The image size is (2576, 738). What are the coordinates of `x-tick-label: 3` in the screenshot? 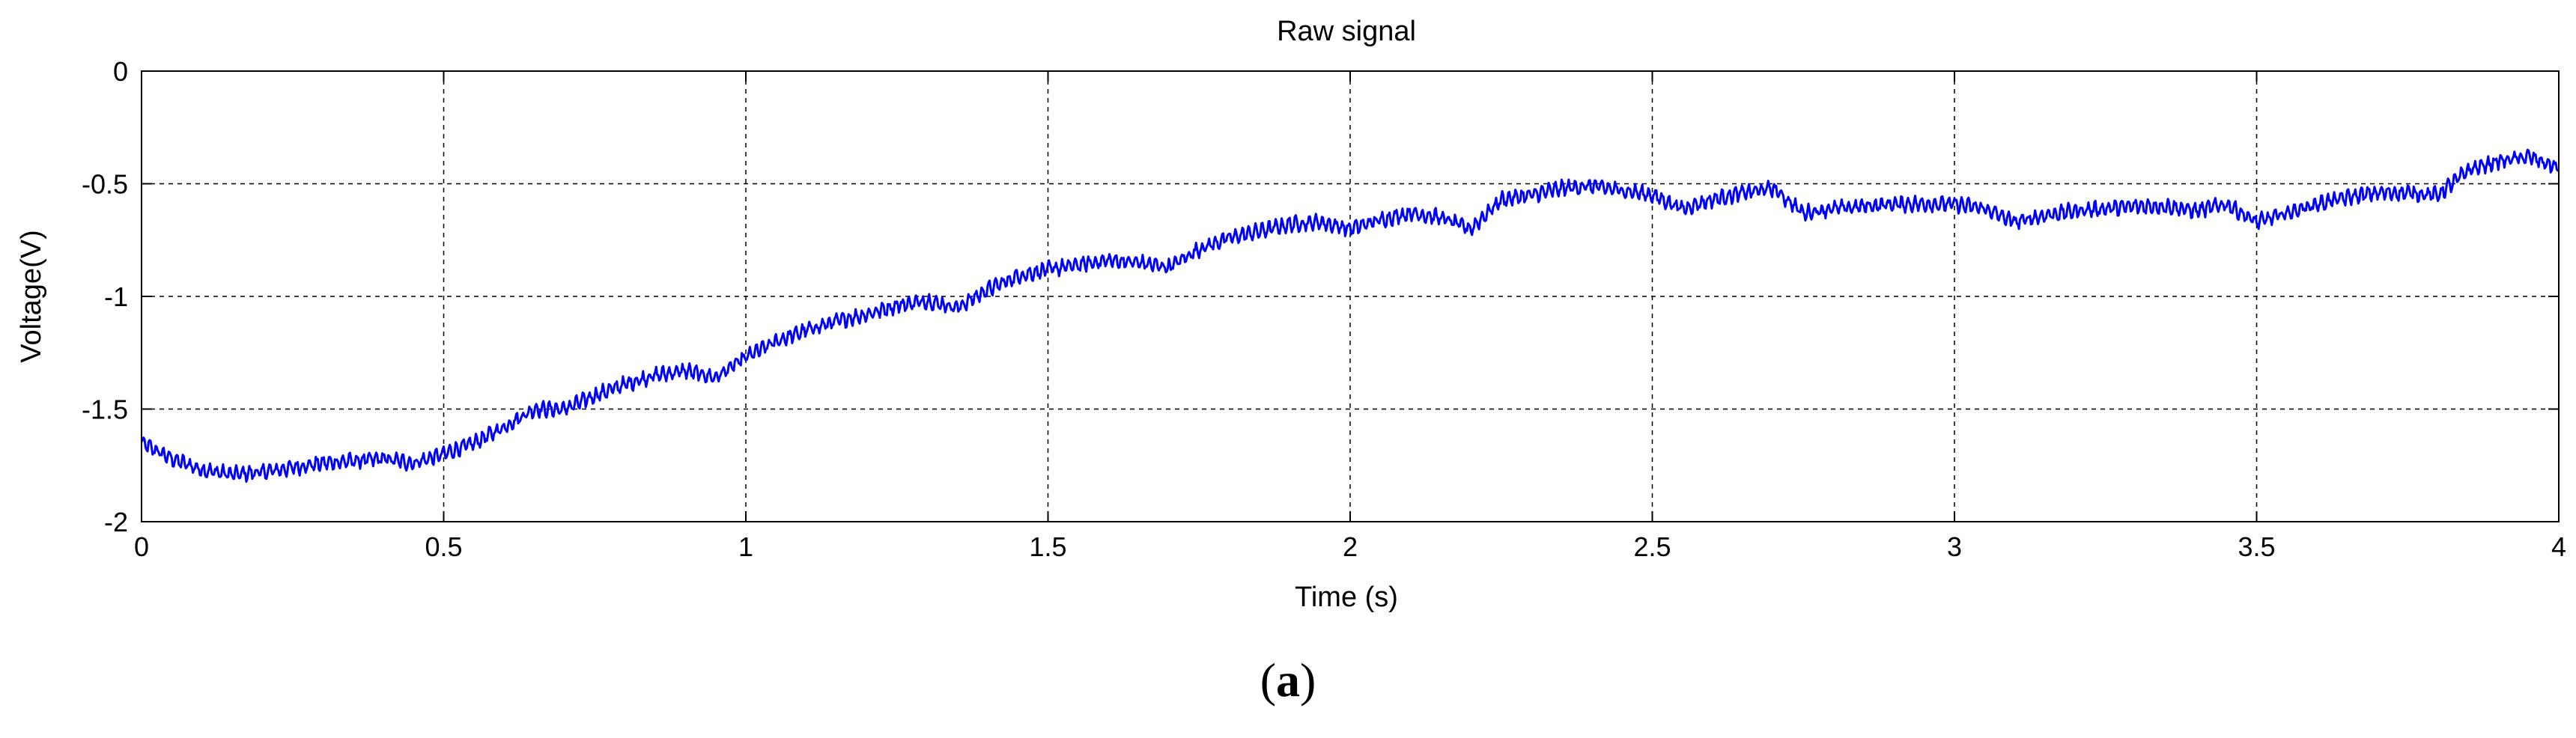 It's located at (1954, 546).